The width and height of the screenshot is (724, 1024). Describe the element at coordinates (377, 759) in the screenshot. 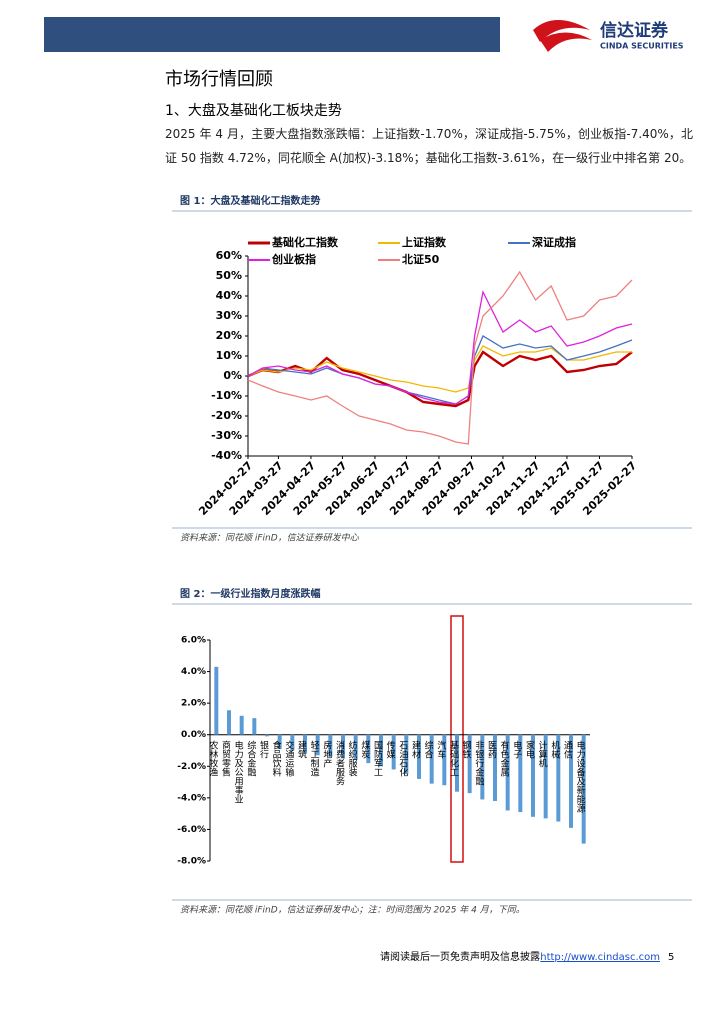

I see `x-tick-label: 国防军工` at that location.